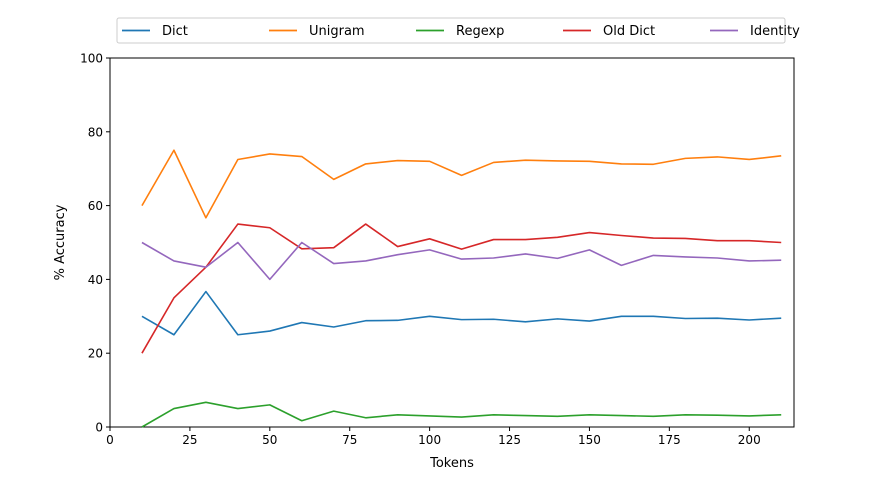 The height and width of the screenshot is (484, 881). What do you see at coordinates (749, 440) in the screenshot?
I see `x-tick-label: 200` at bounding box center [749, 440].